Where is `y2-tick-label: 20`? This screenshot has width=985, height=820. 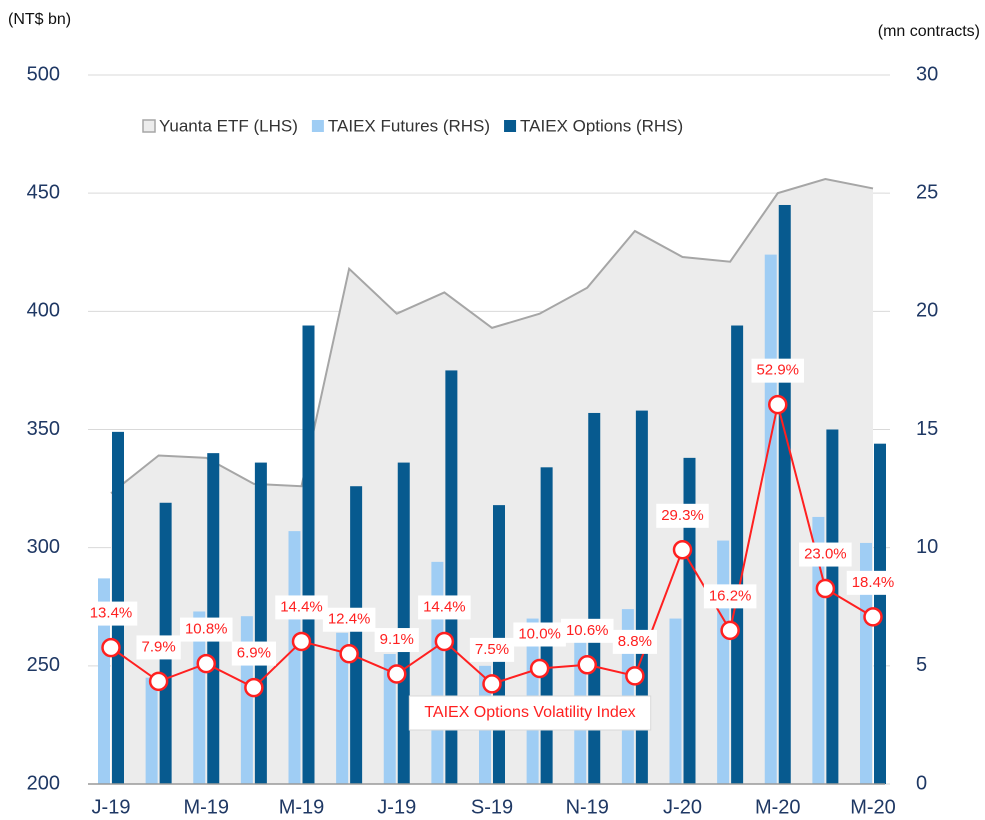
y2-tick-label: 20 is located at coordinates (927, 311).